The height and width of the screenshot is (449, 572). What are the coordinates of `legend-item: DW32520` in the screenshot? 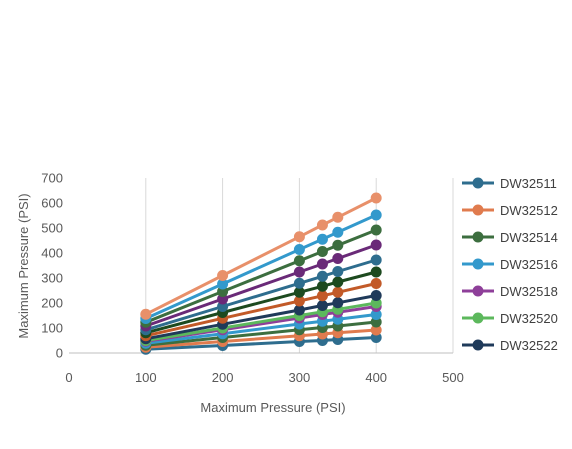 It's located at (510, 318).